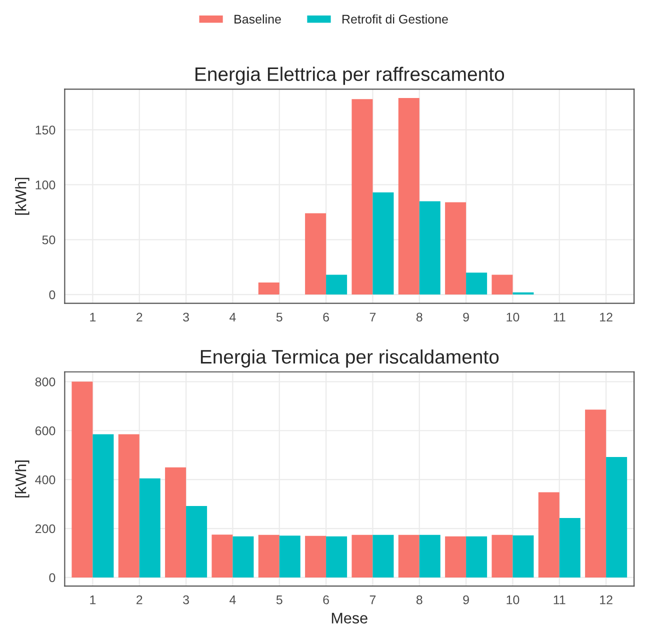  What do you see at coordinates (350, 75) in the screenshot?
I see `chart-title: Energia Elettrica per raffrescamento` at bounding box center [350, 75].